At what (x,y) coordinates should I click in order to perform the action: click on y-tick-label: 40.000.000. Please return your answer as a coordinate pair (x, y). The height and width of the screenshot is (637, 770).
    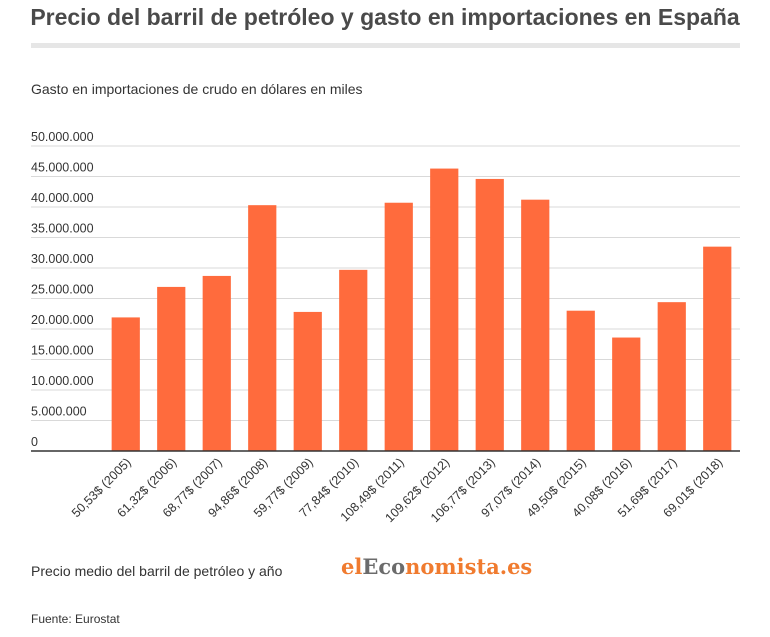
    Looking at the image, I should click on (62, 198).